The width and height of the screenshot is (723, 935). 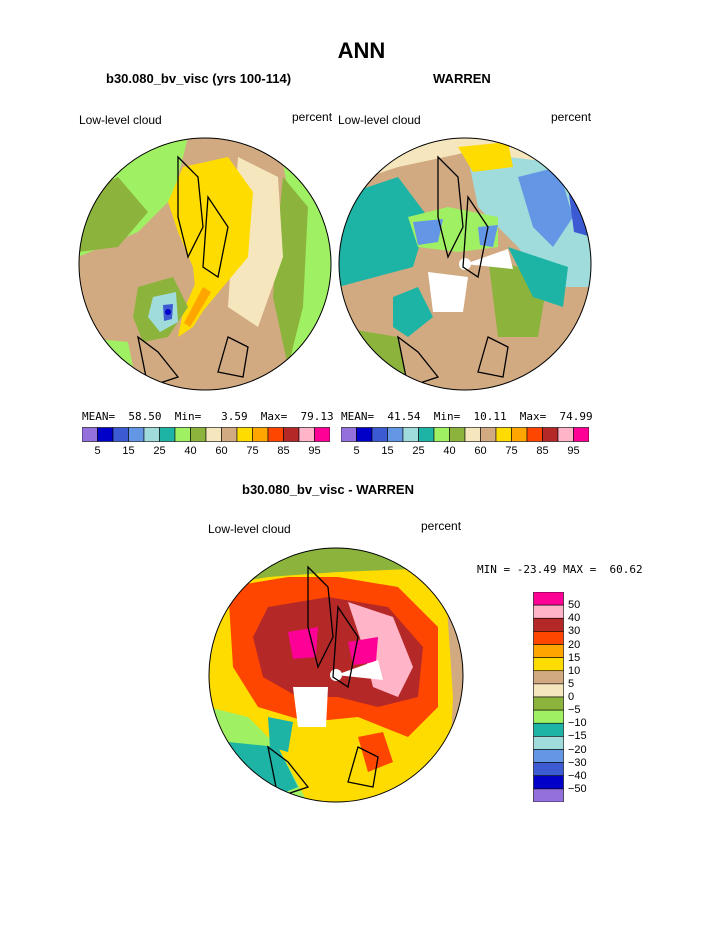 I want to click on panel-2-field-east-teal, so click(x=538, y=277).